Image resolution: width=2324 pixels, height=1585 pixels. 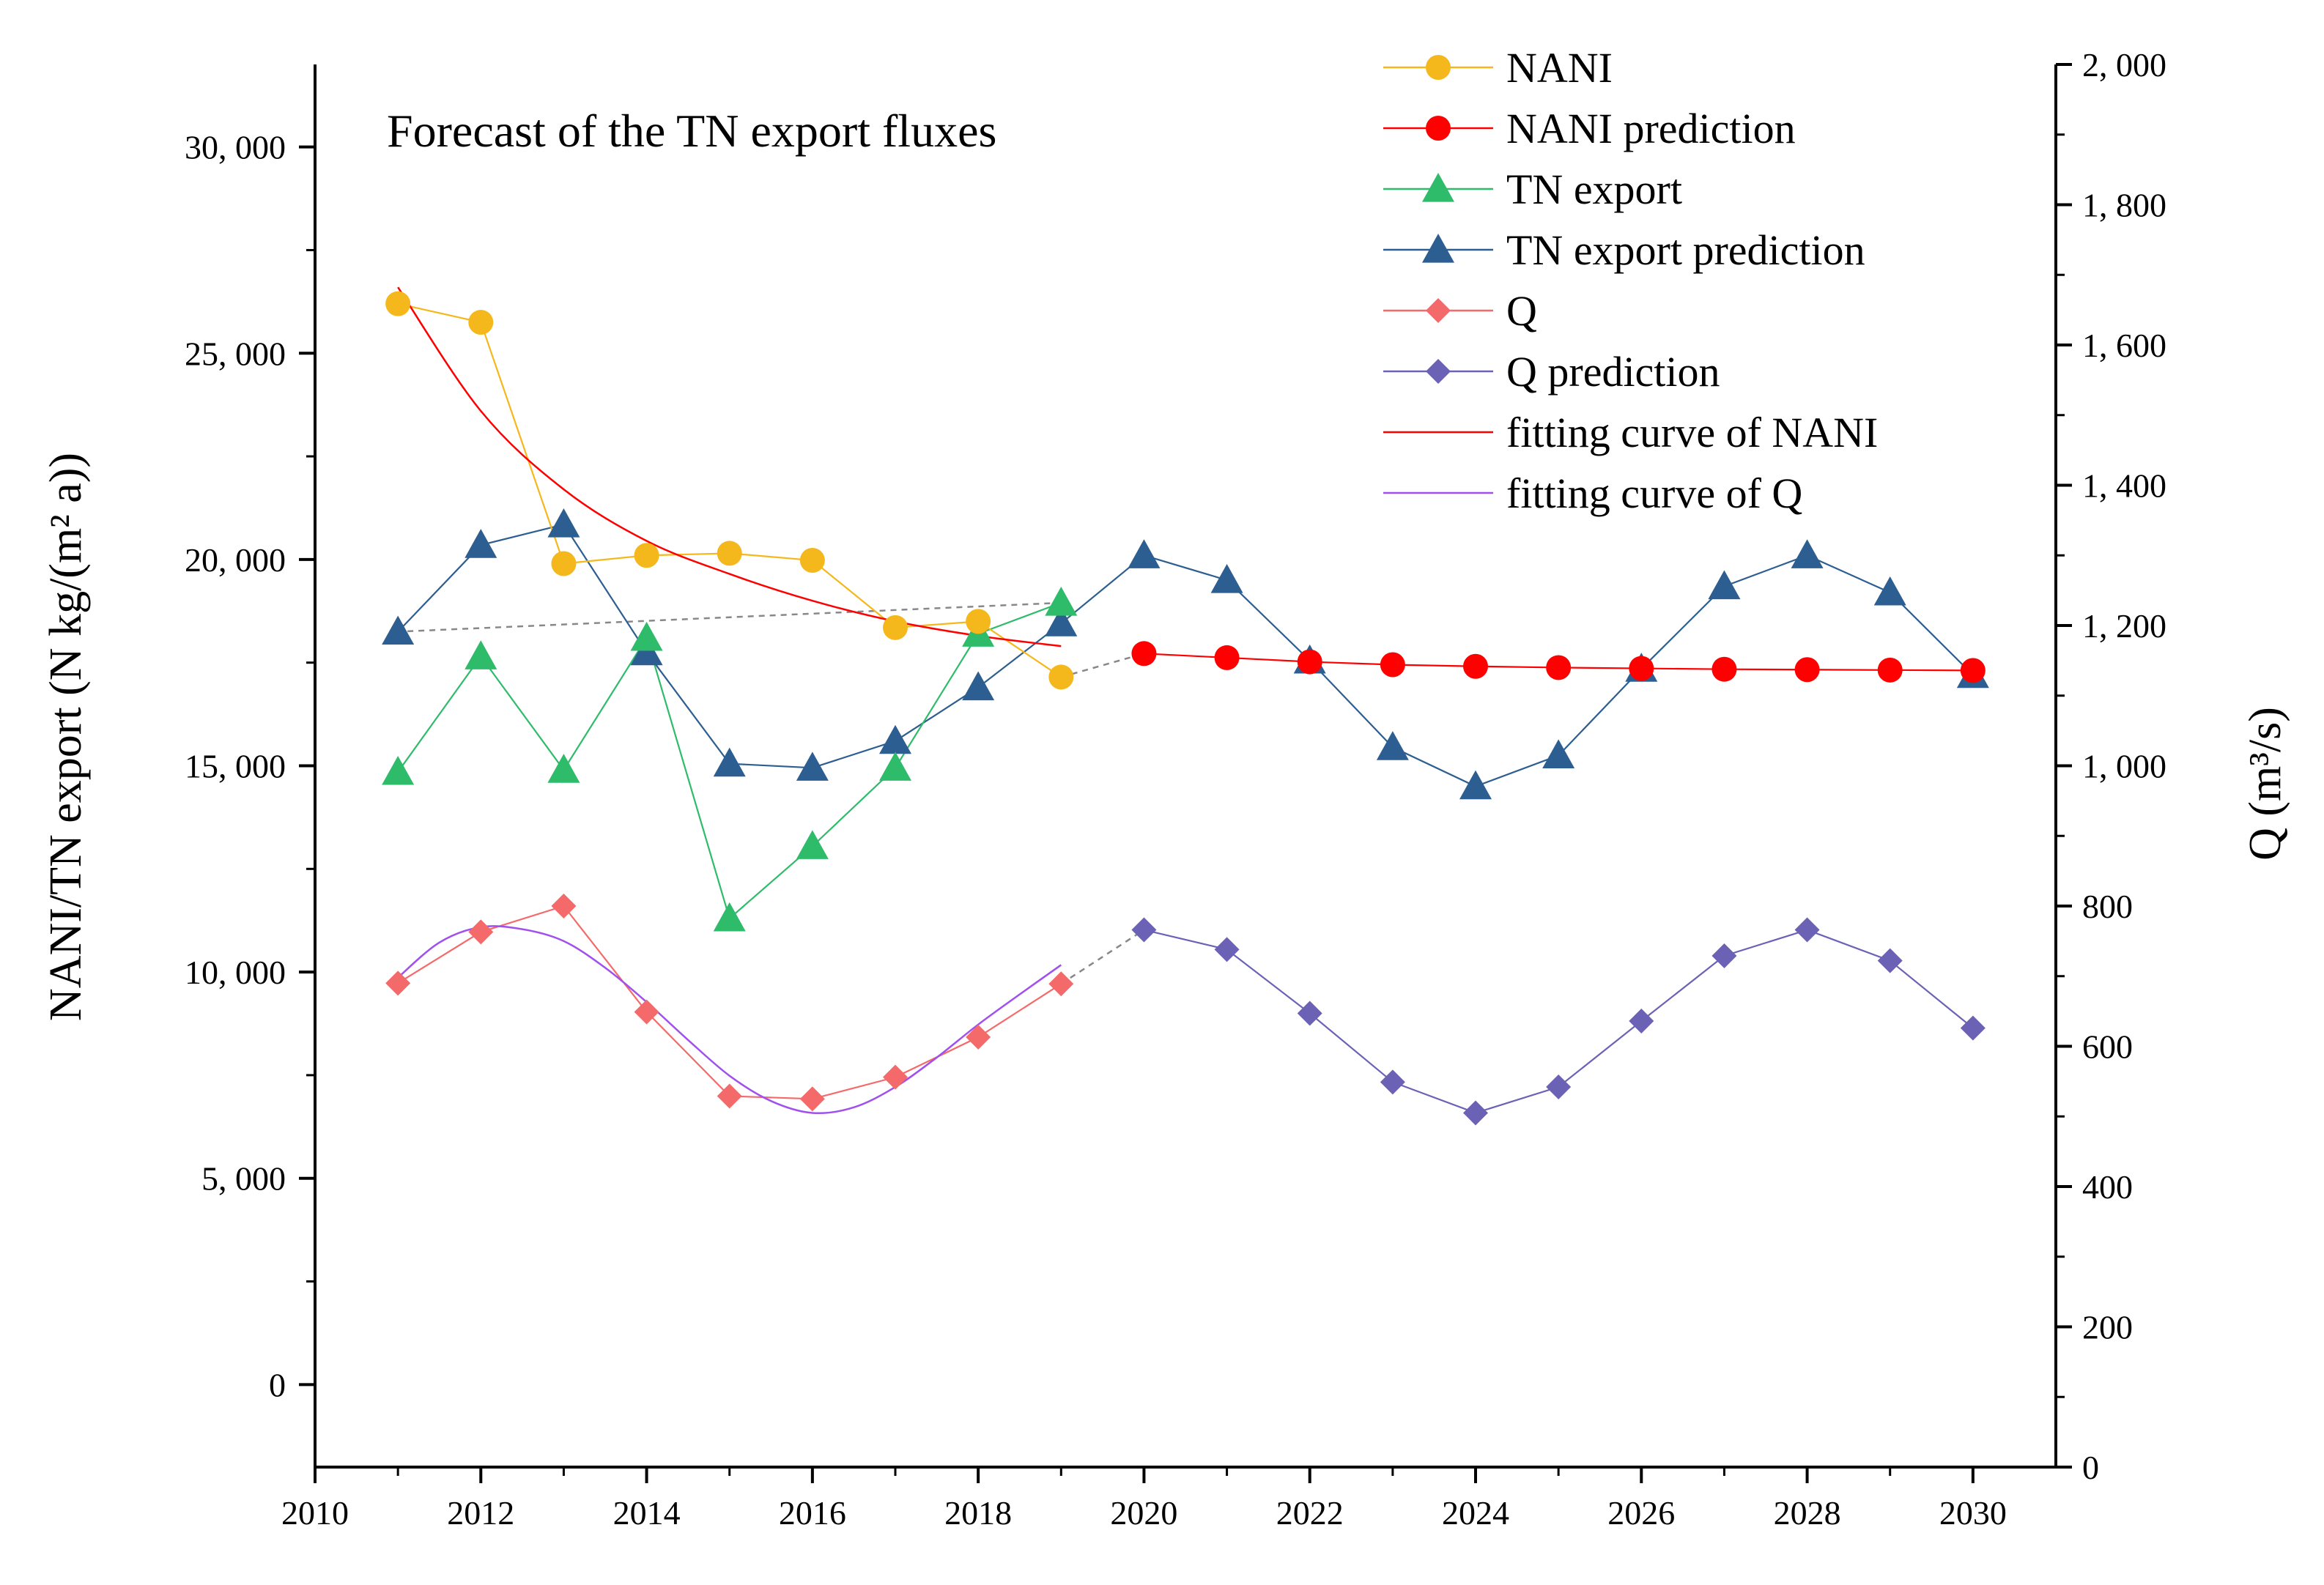 What do you see at coordinates (1594, 189) in the screenshot?
I see `legend-label: TN export` at bounding box center [1594, 189].